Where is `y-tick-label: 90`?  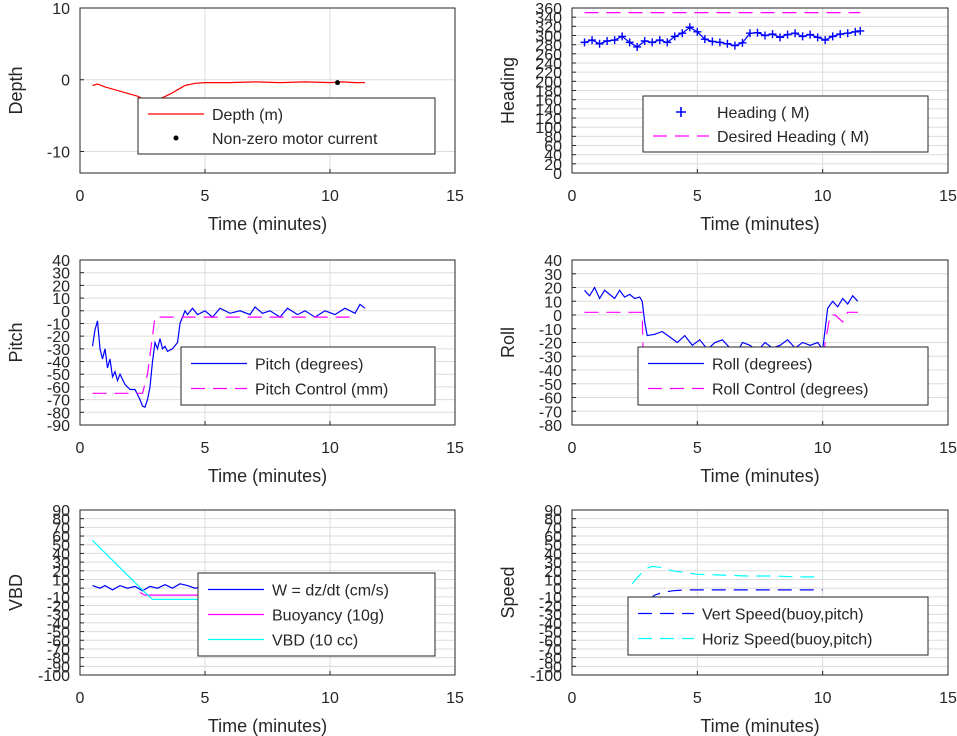
y-tick-label: 90 is located at coordinates (61, 511).